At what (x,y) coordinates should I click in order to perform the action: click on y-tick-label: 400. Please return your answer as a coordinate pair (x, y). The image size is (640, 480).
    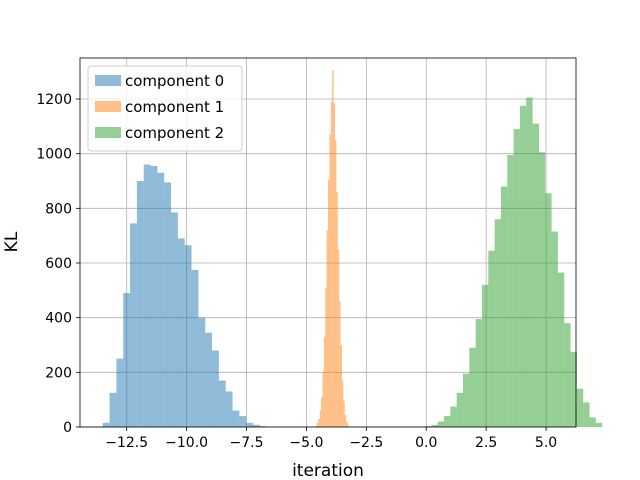
    Looking at the image, I should click on (58, 319).